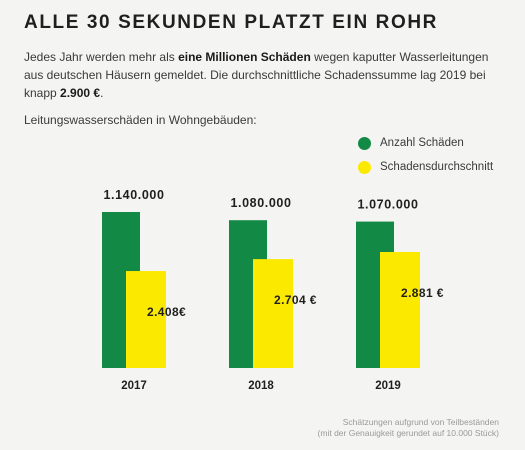 This screenshot has width=525, height=450. Describe the element at coordinates (295, 300) in the screenshot. I see `label-avg-2018: 2.704 €` at that location.